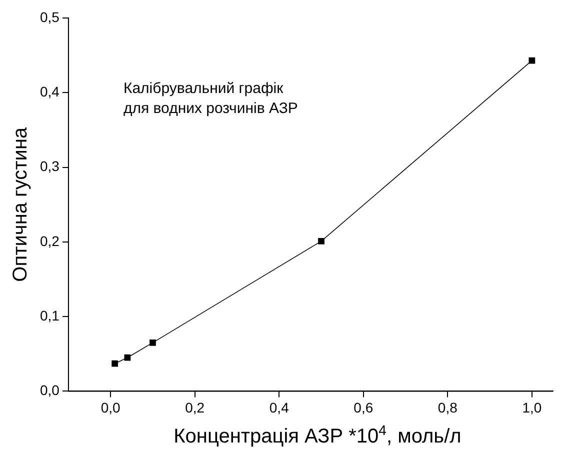 This screenshot has height=461, width=568. What do you see at coordinates (50, 16) in the screenshot?
I see `y-tick-label: 0,5` at bounding box center [50, 16].